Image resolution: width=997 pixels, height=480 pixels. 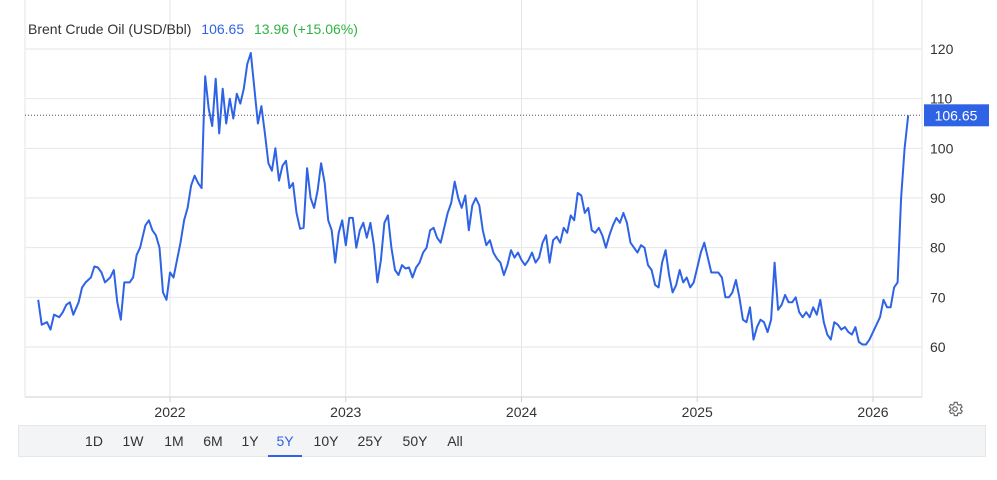 What do you see at coordinates (941, 99) in the screenshot?
I see `y-tick-label: 110` at bounding box center [941, 99].